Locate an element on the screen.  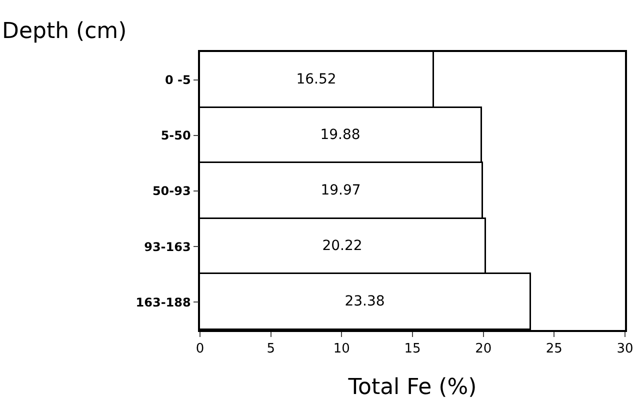
data-label: 19.88 is located at coordinates (340, 134).